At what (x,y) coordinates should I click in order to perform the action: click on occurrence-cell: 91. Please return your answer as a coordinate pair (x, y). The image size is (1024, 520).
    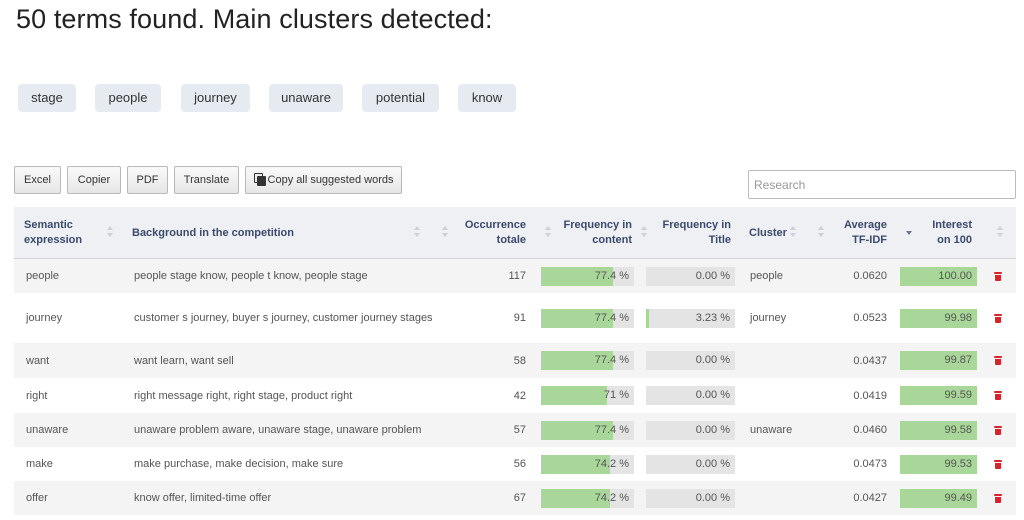
    Looking at the image, I should click on (519, 318).